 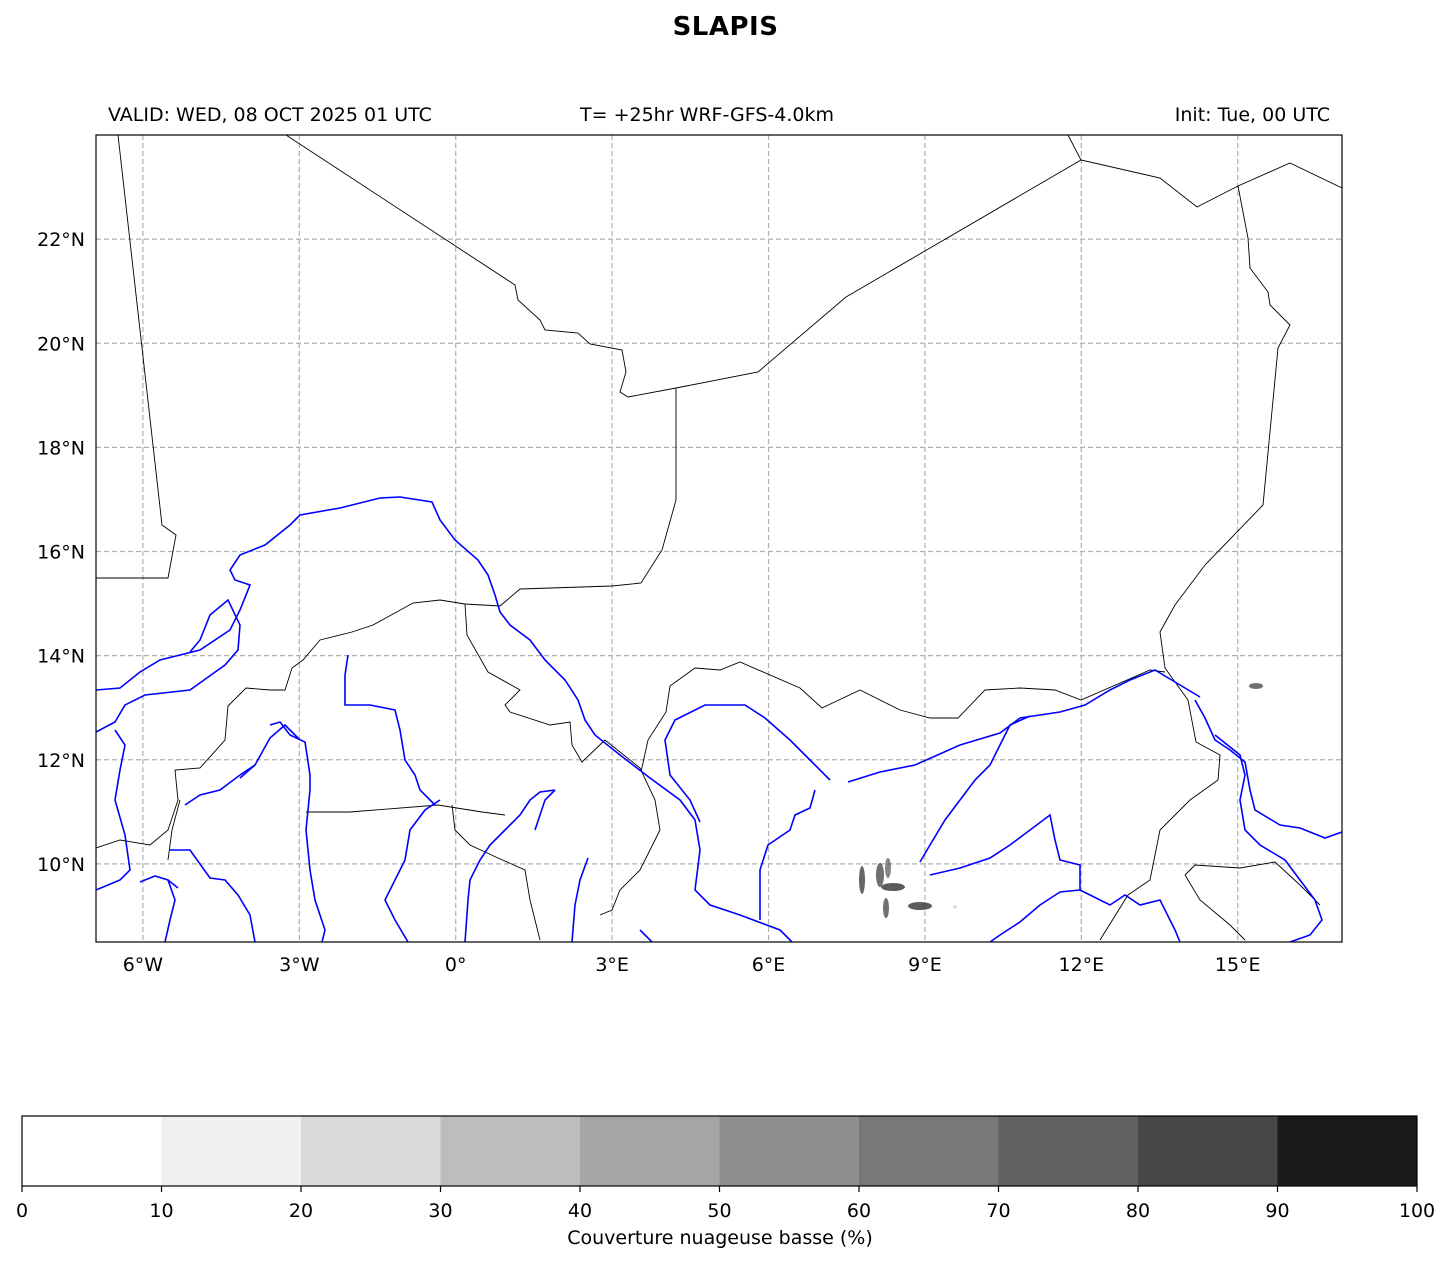 I want to click on river-niger-inner, so click(x=168, y=665).